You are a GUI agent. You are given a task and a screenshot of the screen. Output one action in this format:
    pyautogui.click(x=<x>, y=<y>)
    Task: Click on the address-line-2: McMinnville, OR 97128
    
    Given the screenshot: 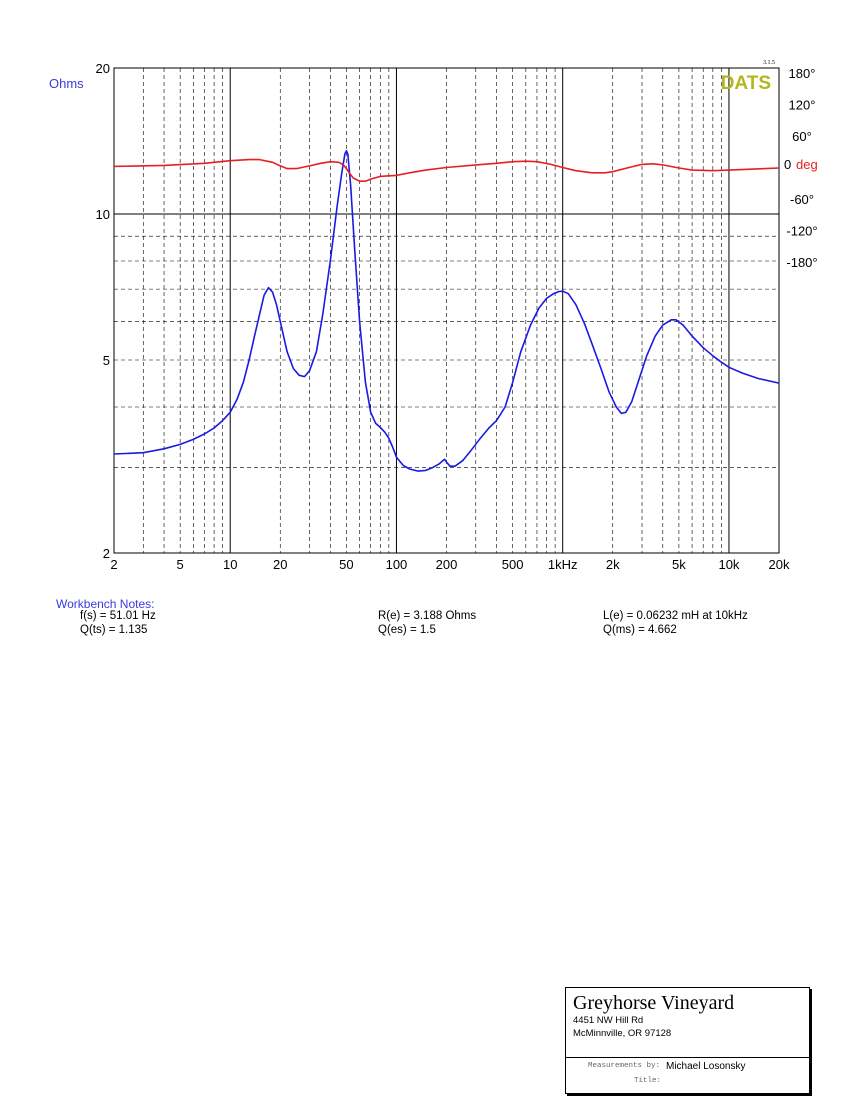 What is the action you would take?
    pyautogui.click(x=622, y=1033)
    